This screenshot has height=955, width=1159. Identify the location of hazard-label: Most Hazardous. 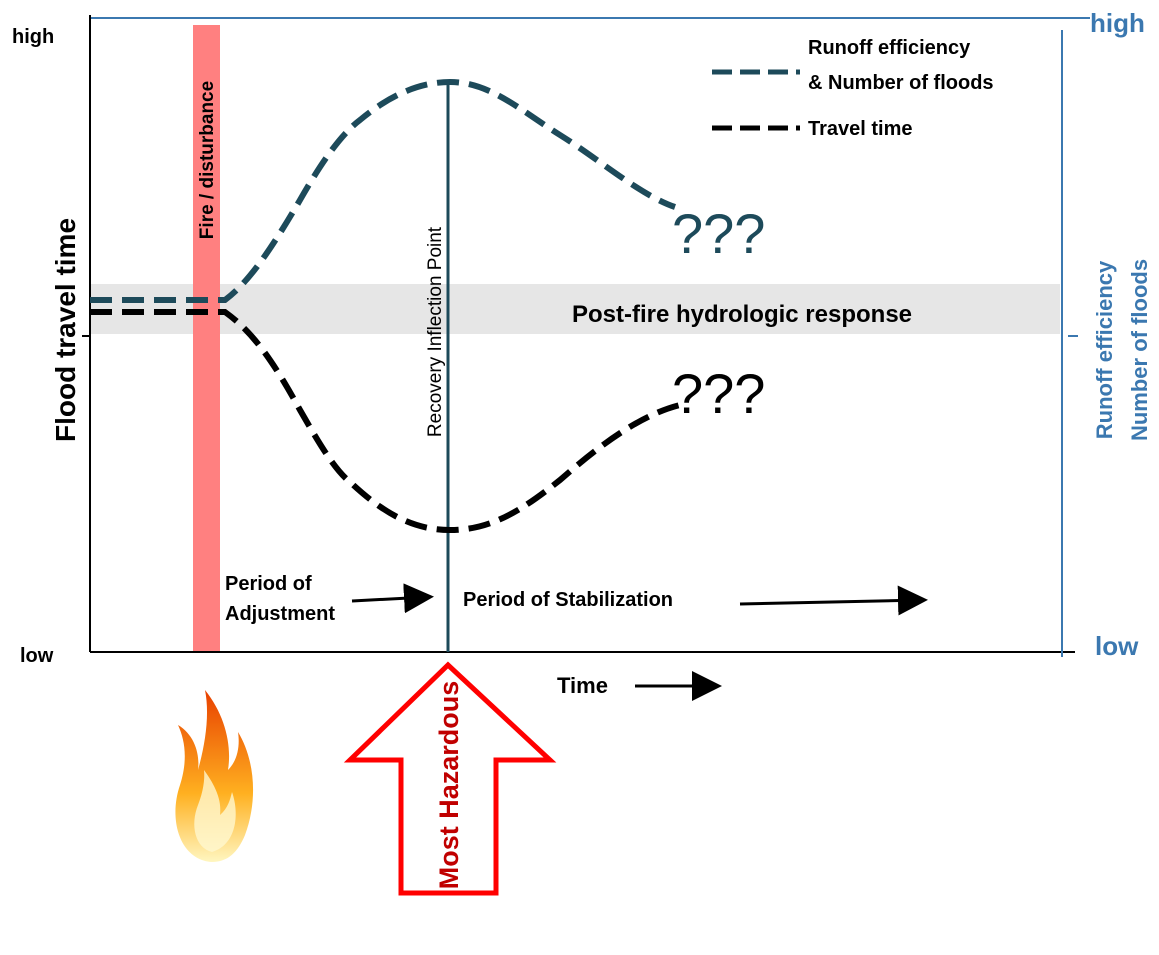
(449, 785).